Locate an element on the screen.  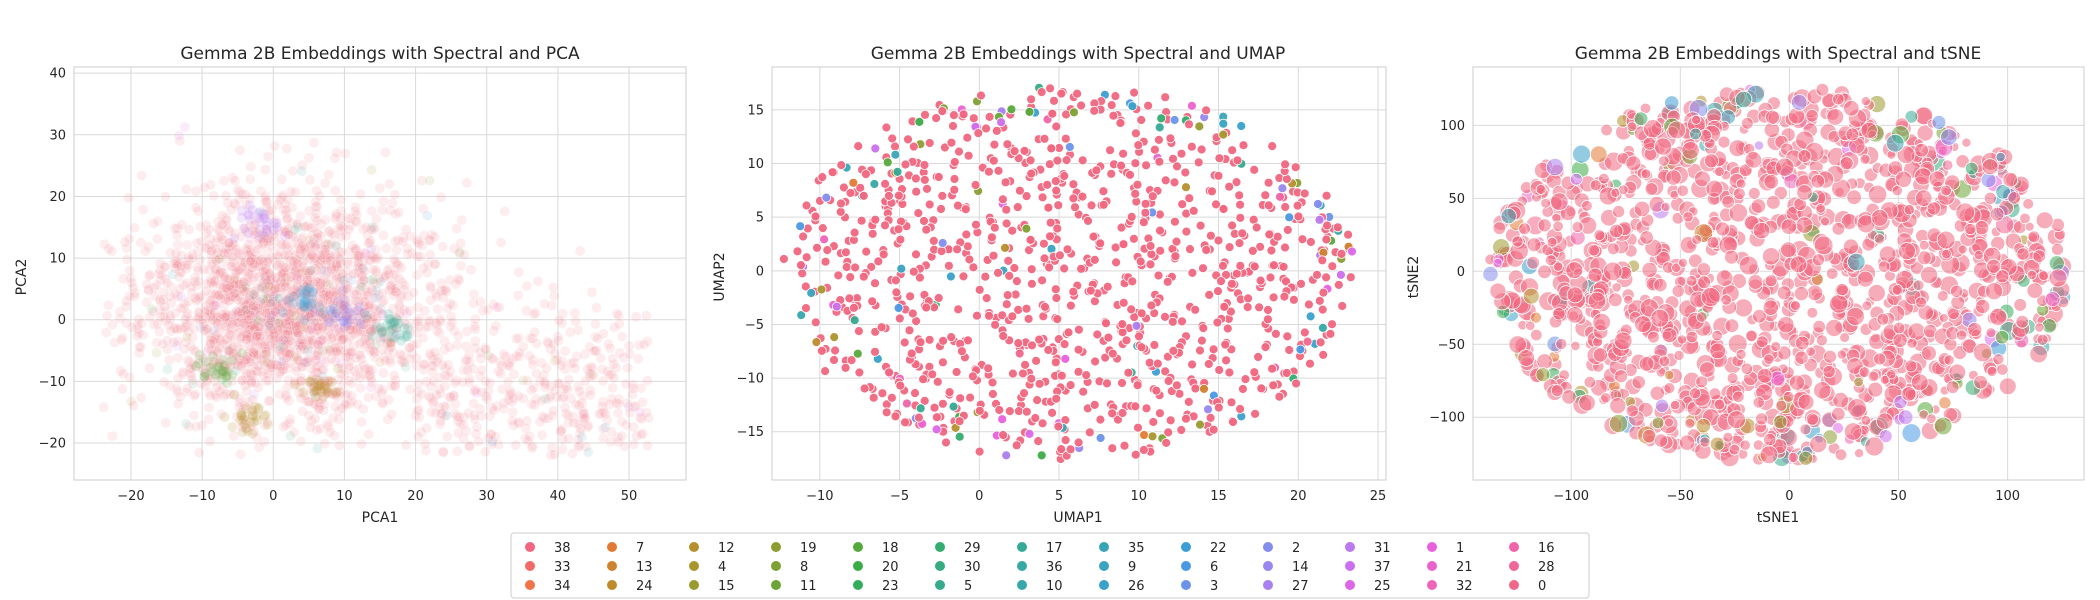
x-tick-label: −10 is located at coordinates (201, 496).